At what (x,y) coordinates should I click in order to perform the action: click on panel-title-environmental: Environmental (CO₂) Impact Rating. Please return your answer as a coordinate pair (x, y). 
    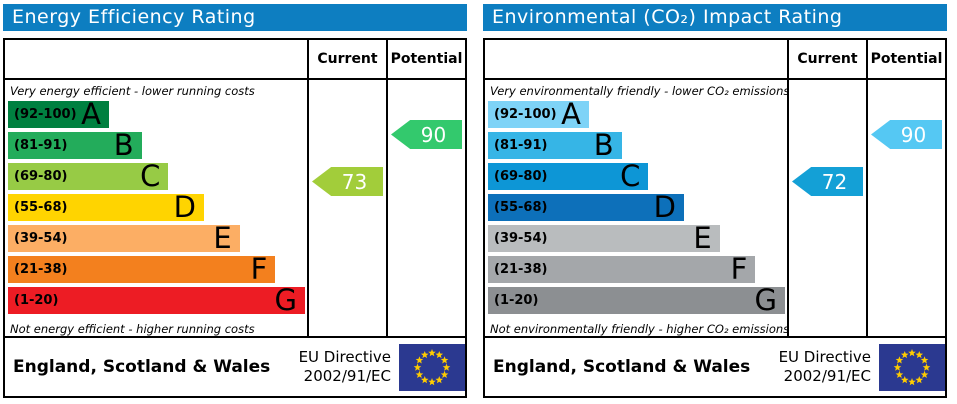
    Looking at the image, I should click on (715, 17).